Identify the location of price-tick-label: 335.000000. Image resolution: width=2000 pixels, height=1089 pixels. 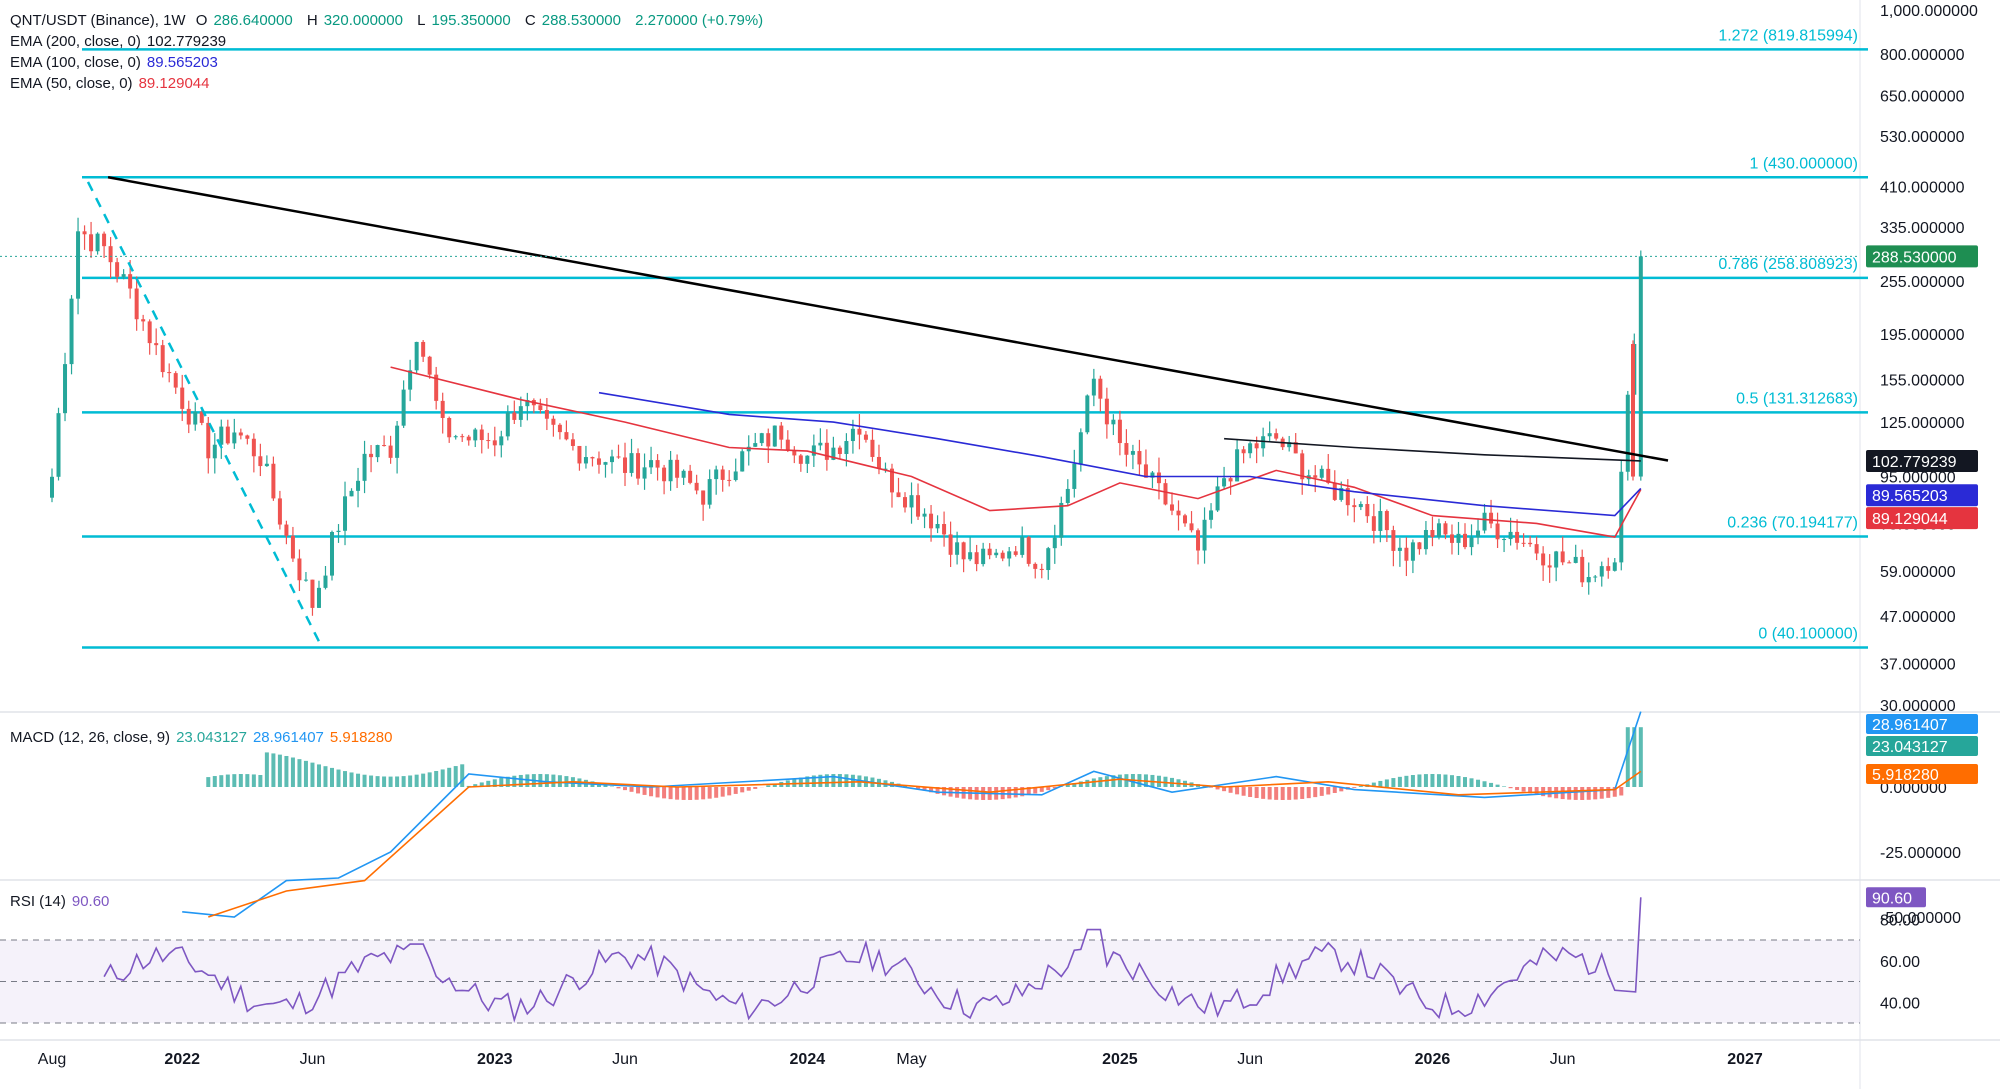
(1922, 228).